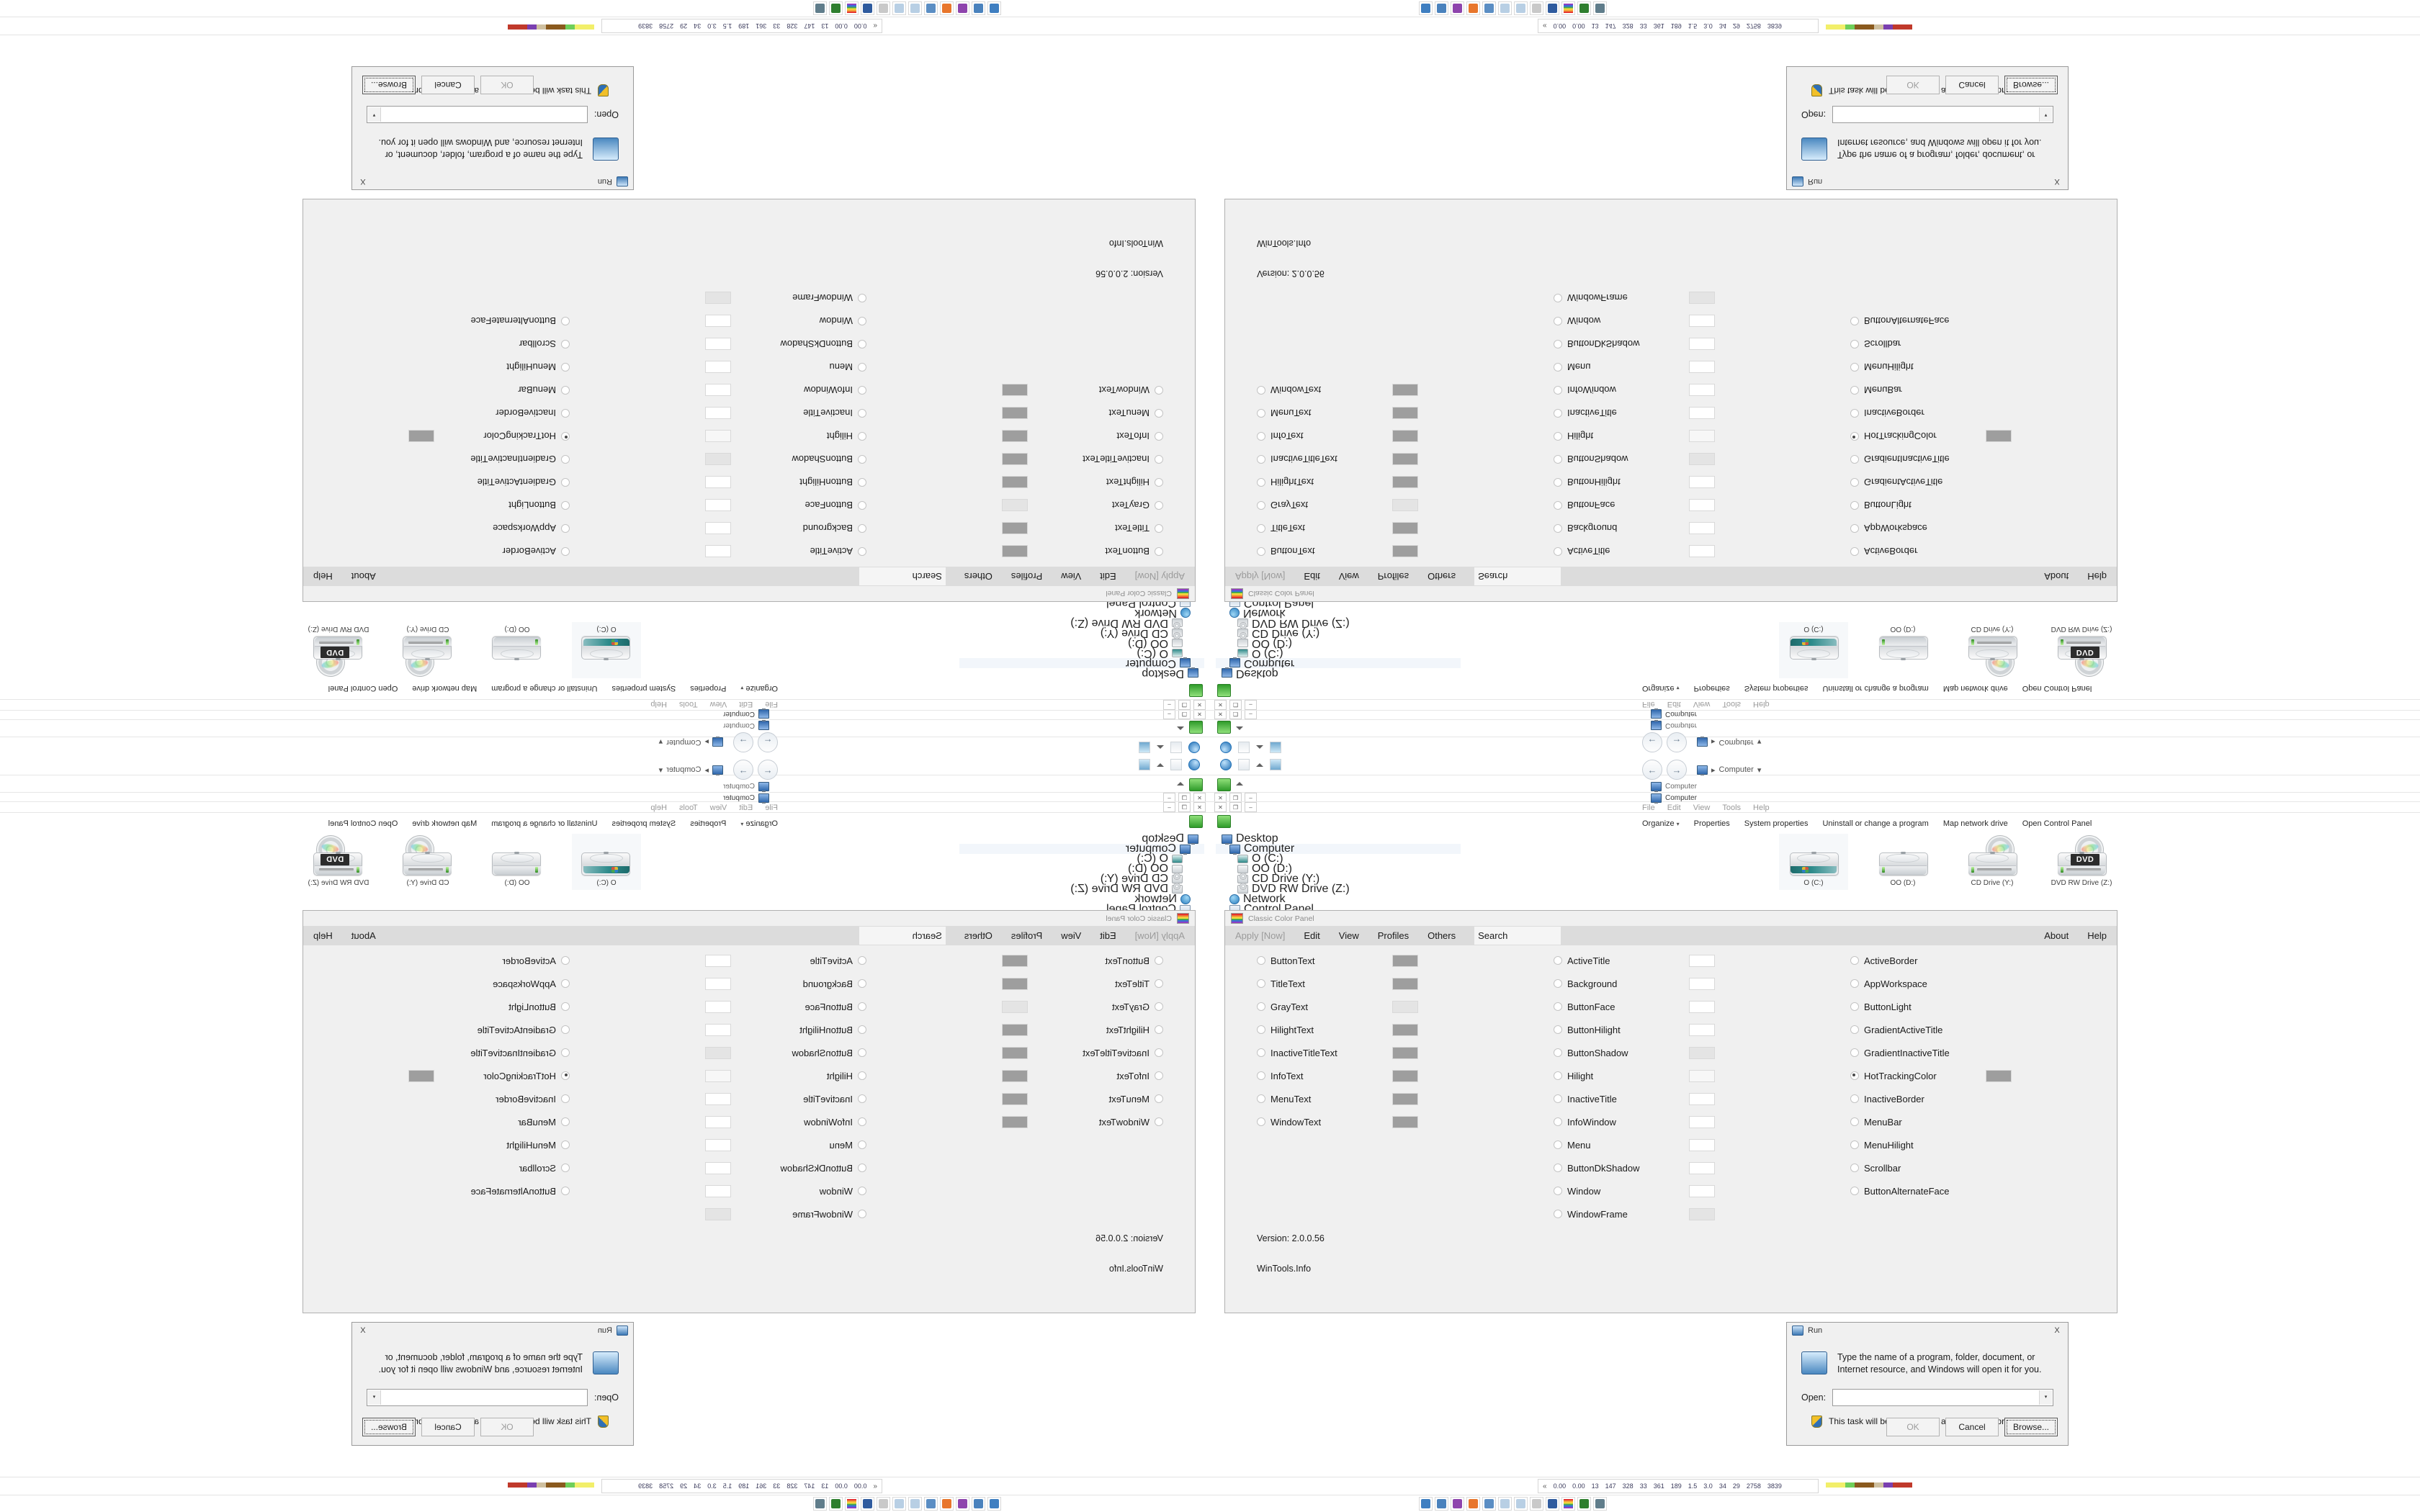 Image resolution: width=2420 pixels, height=1512 pixels. I want to click on firefox-taskbar-icon, so click(947, 8).